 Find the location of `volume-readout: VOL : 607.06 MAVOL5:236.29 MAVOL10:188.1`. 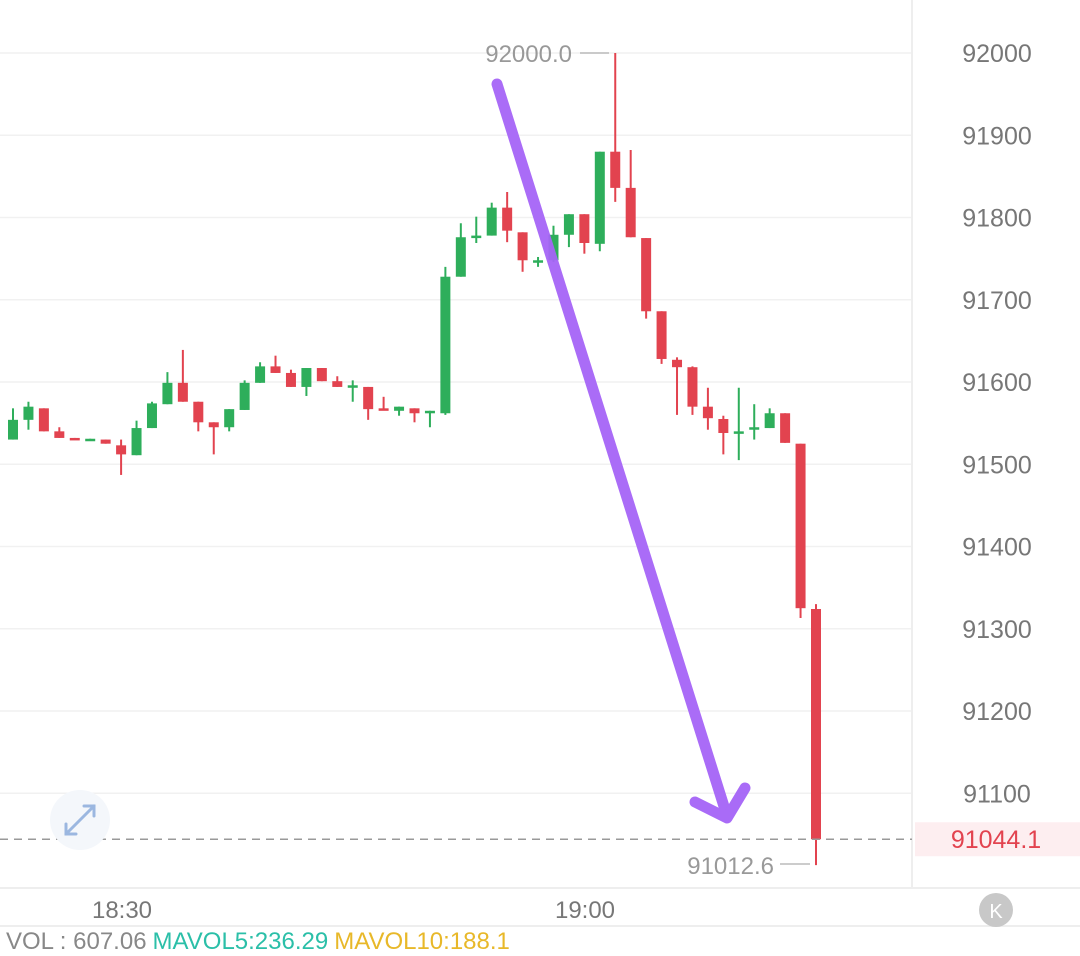

volume-readout: VOL : 607.06 MAVOL5:236.29 MAVOL10:188.1 is located at coordinates (261, 942).